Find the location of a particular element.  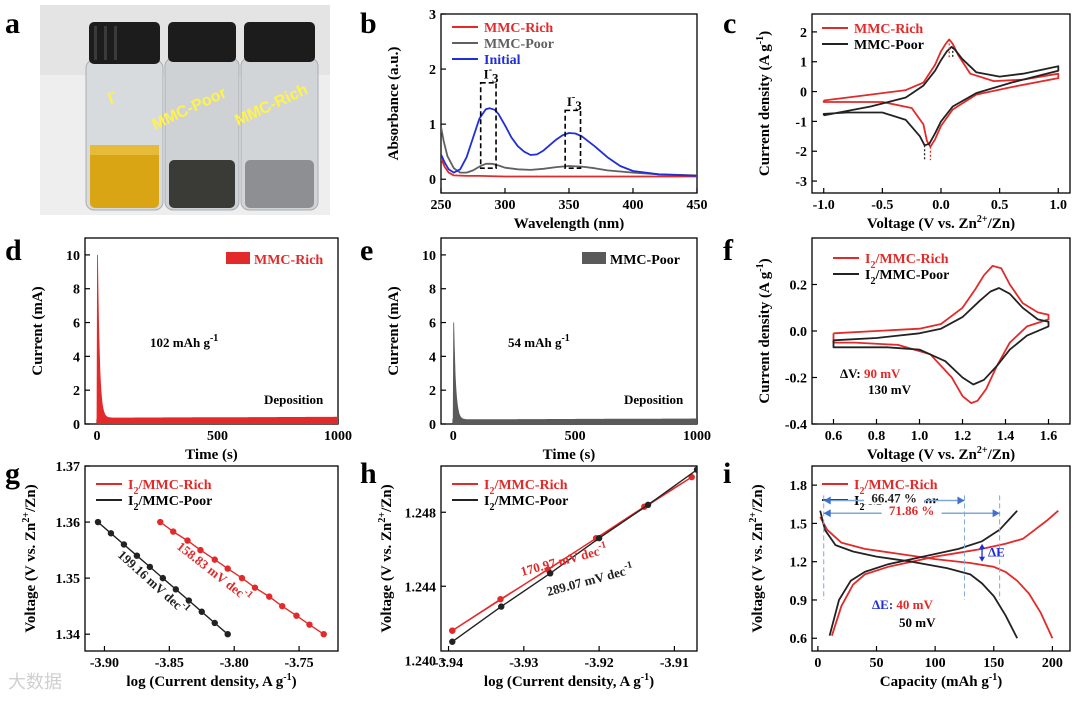

panel-i-ytick-label: 1.2 is located at coordinates (799, 563).